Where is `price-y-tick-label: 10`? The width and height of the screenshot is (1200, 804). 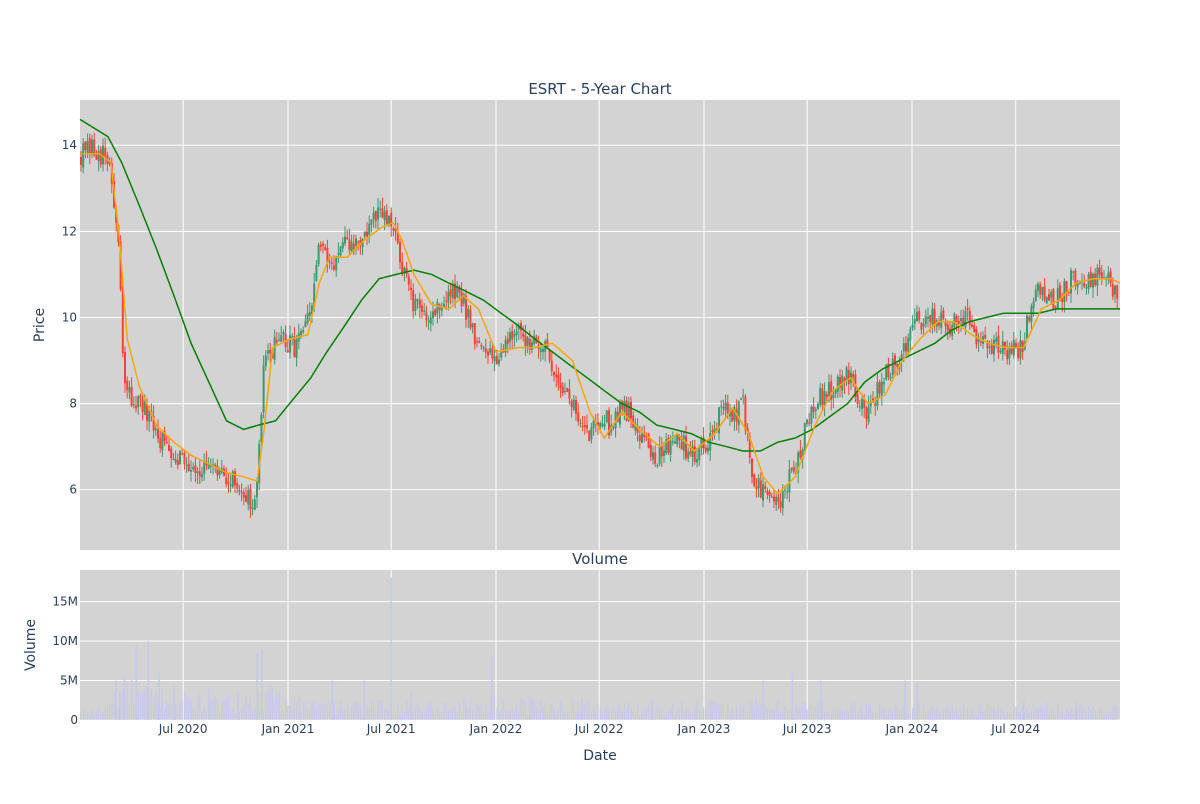
price-y-tick-label: 10 is located at coordinates (69, 317).